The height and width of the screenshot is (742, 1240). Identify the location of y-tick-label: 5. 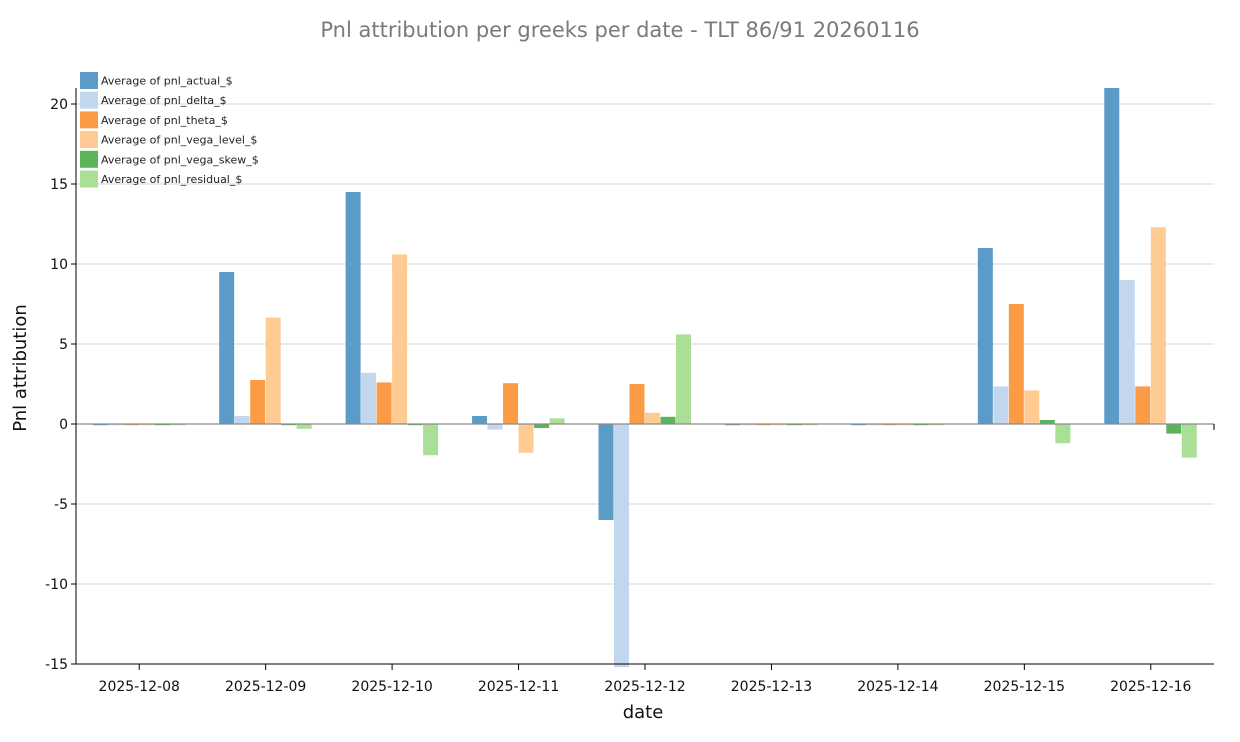
(63, 345).